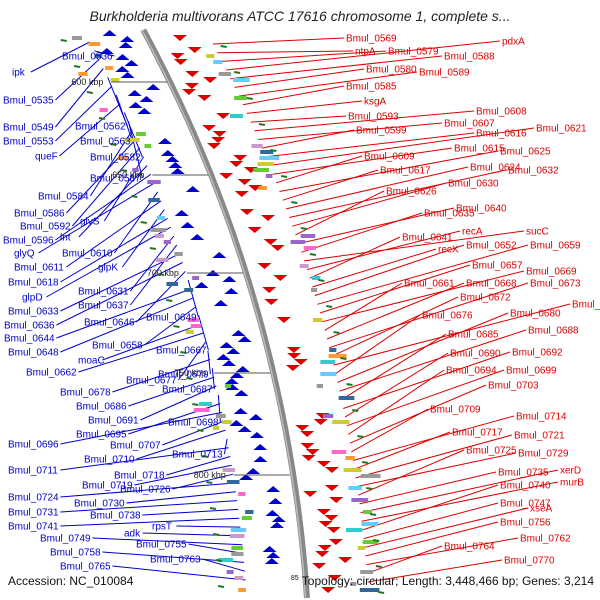  What do you see at coordinates (87, 57) in the screenshot?
I see `left-gene-label: Bmul_0536` at bounding box center [87, 57].